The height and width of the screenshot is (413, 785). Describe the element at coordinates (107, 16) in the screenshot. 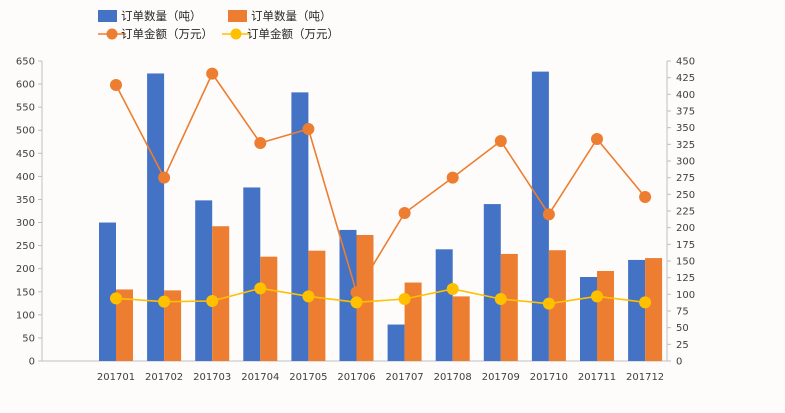

I see `legend-swatch-blue` at that location.